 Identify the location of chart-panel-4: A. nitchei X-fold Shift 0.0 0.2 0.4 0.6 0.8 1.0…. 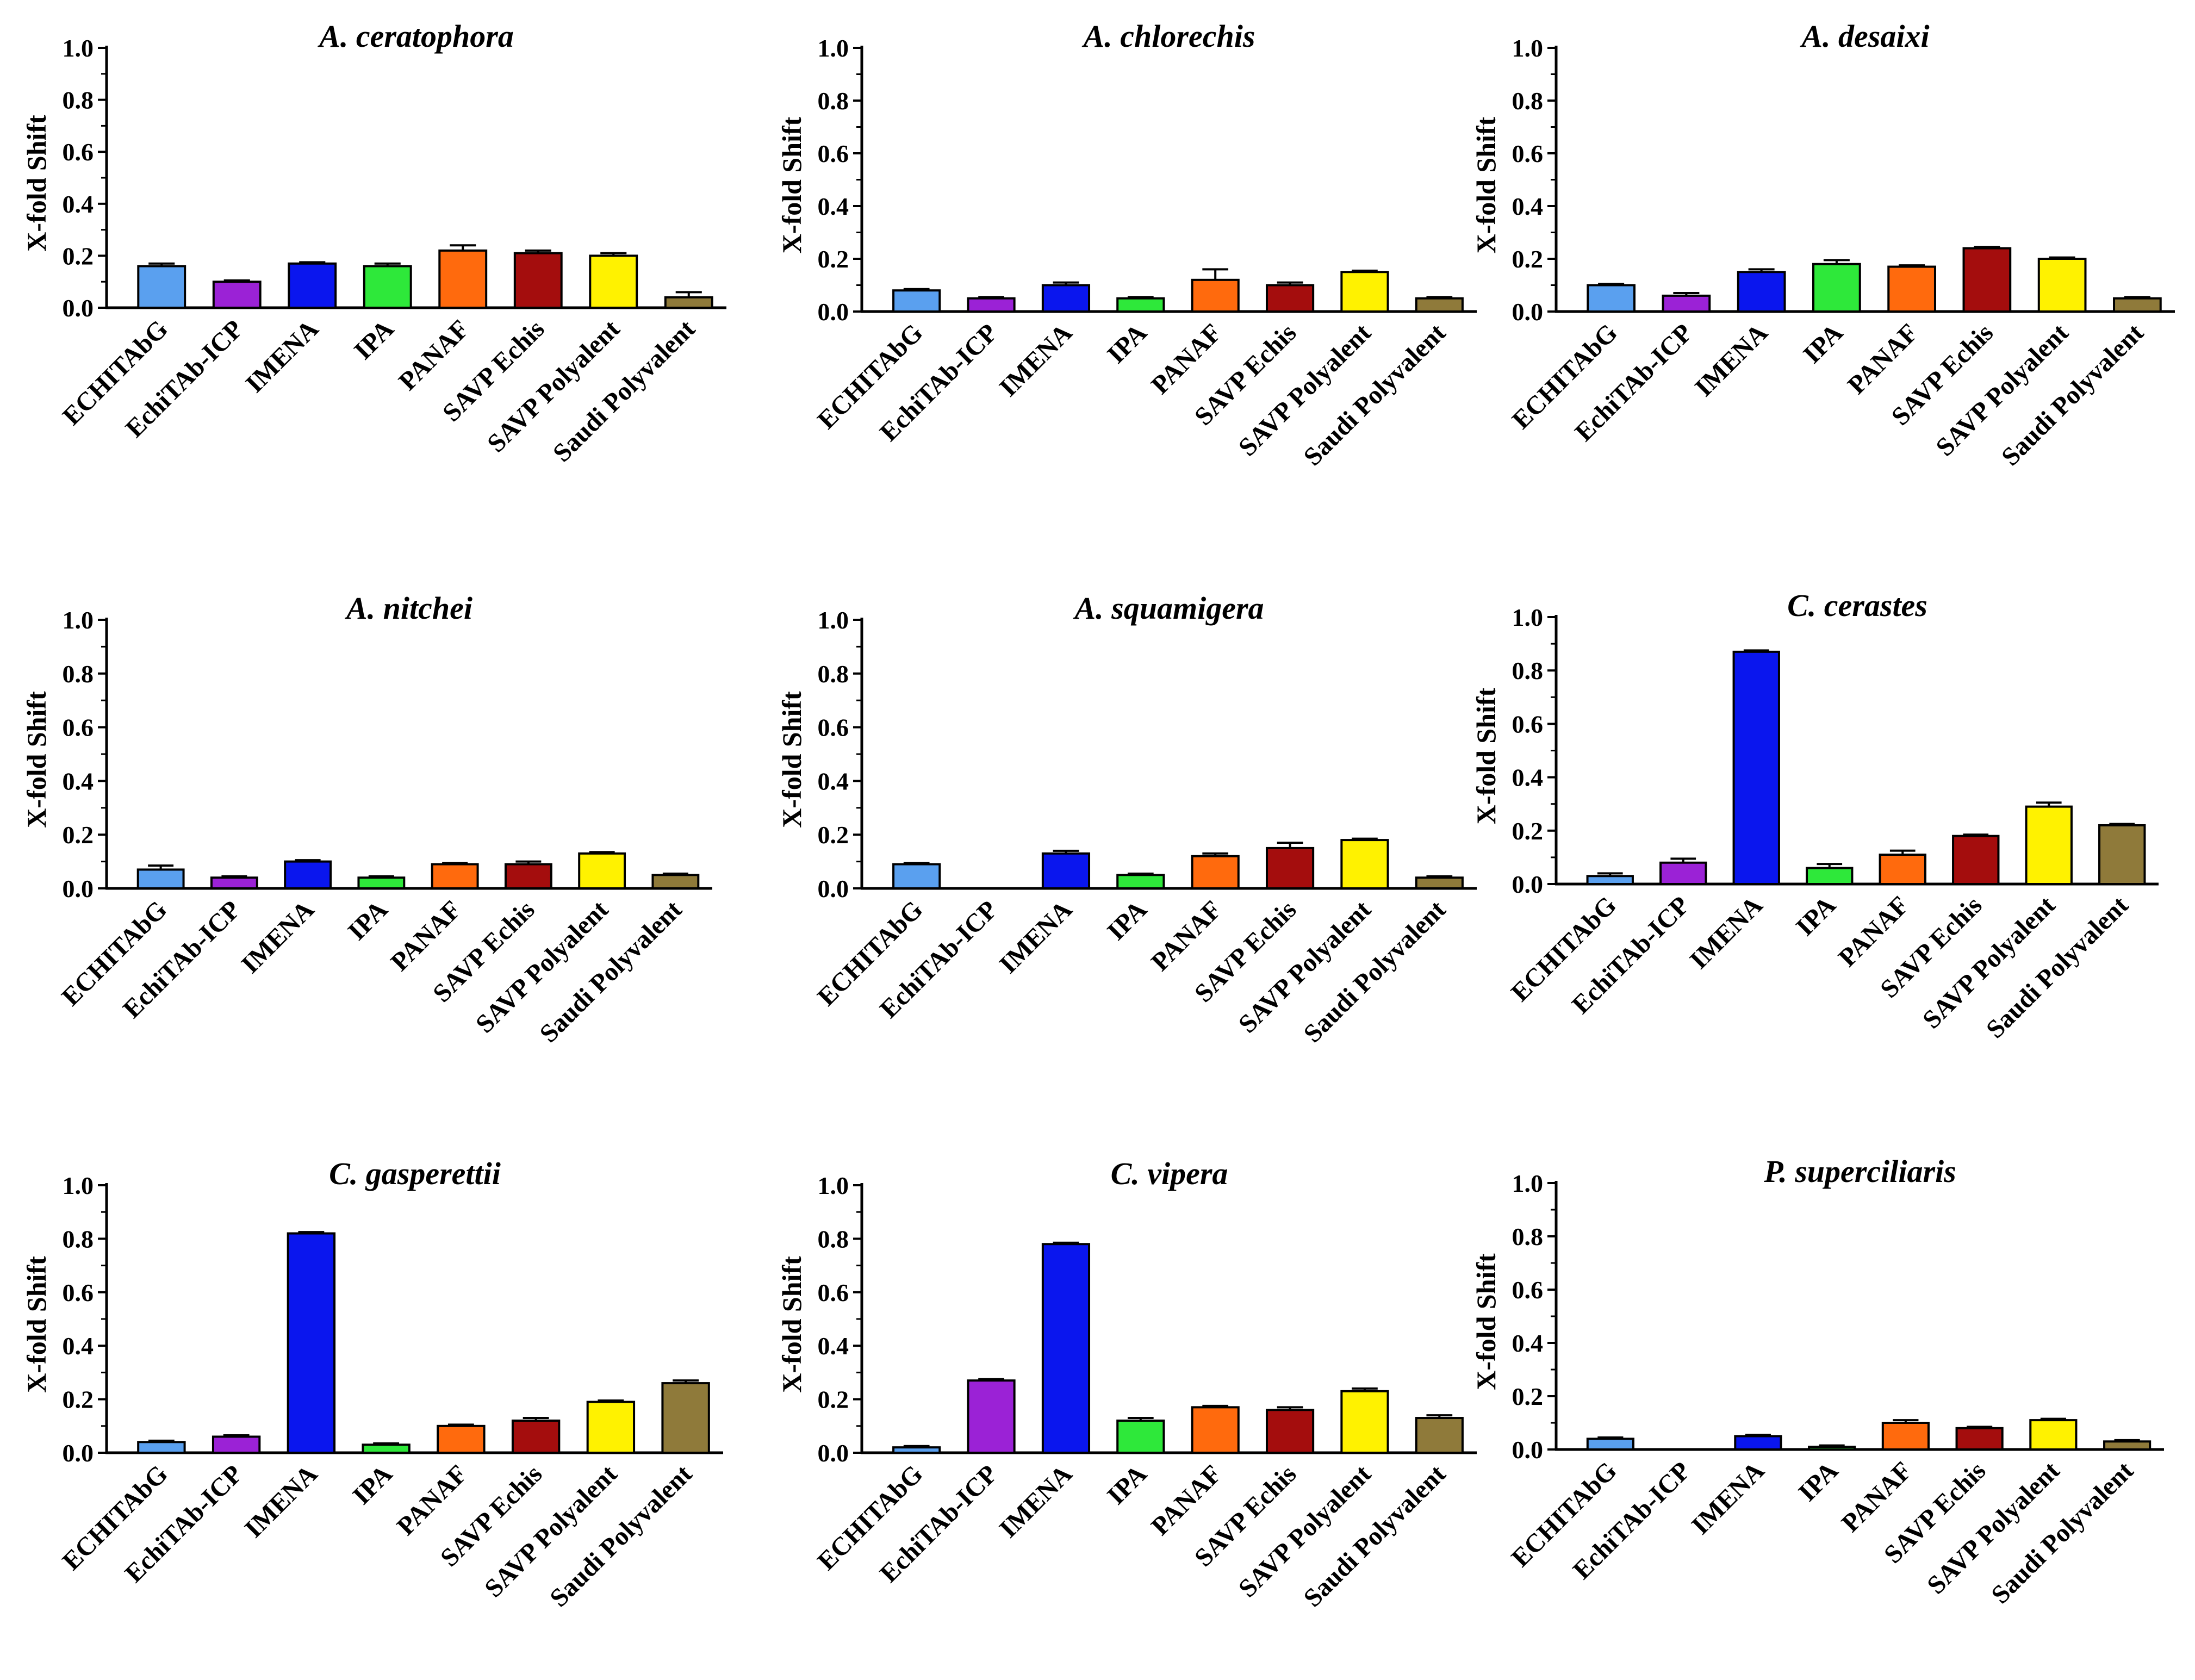
(366, 819).